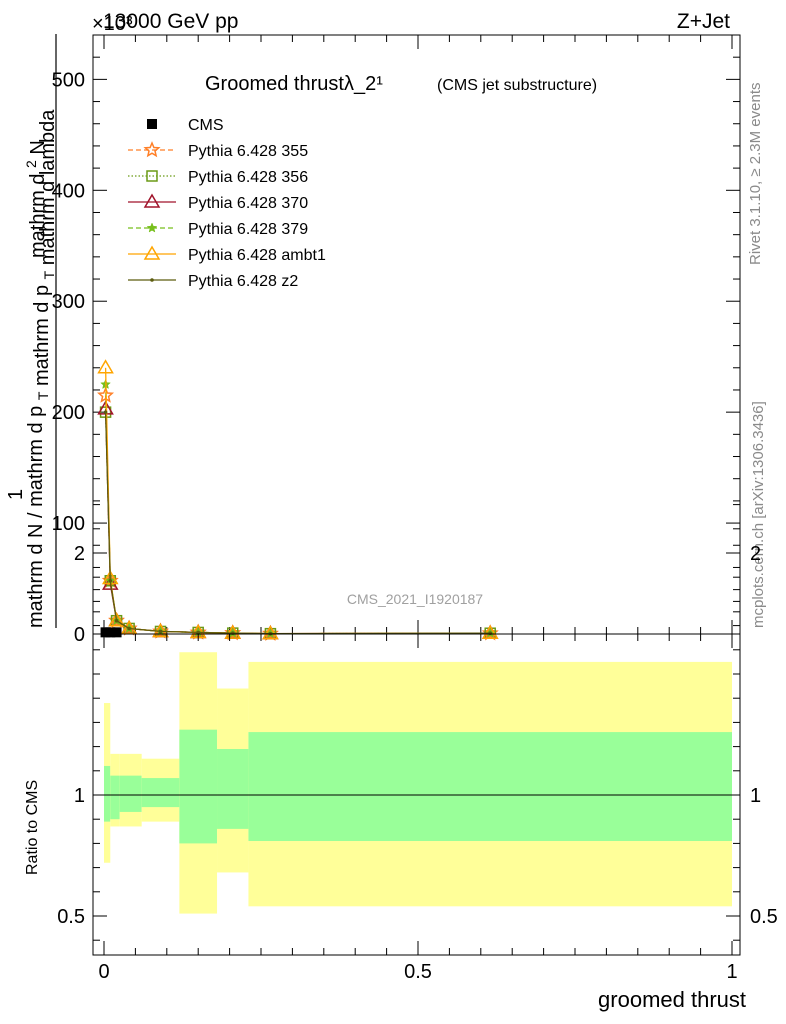  Describe the element at coordinates (758, 514) in the screenshot. I see `mcplots-label: mcplots.cern.ch [arXiv:1306.3436]` at that location.